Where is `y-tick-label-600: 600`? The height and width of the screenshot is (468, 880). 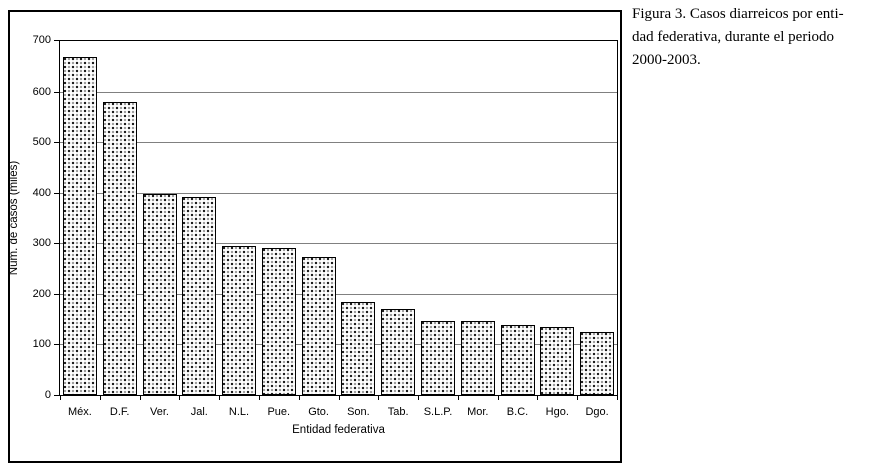 y-tick-label-600: 600 is located at coordinates (41, 91).